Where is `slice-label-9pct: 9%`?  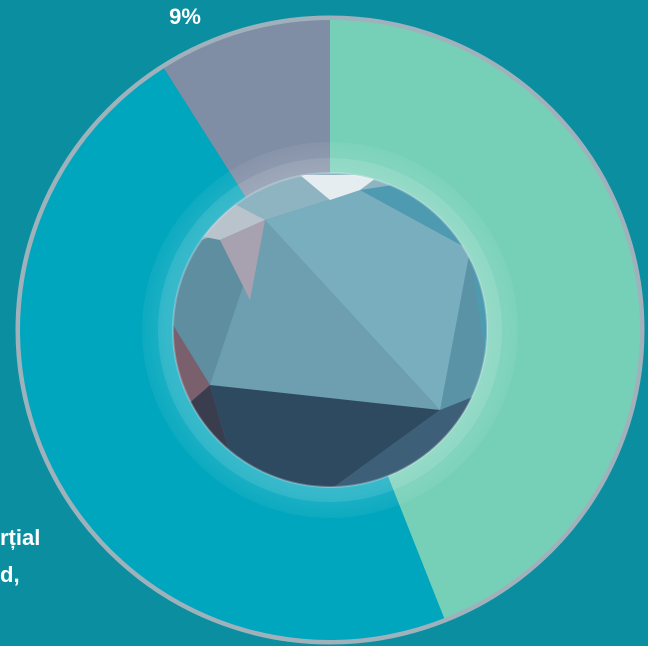 slice-label-9pct: 9% is located at coordinates (185, 16).